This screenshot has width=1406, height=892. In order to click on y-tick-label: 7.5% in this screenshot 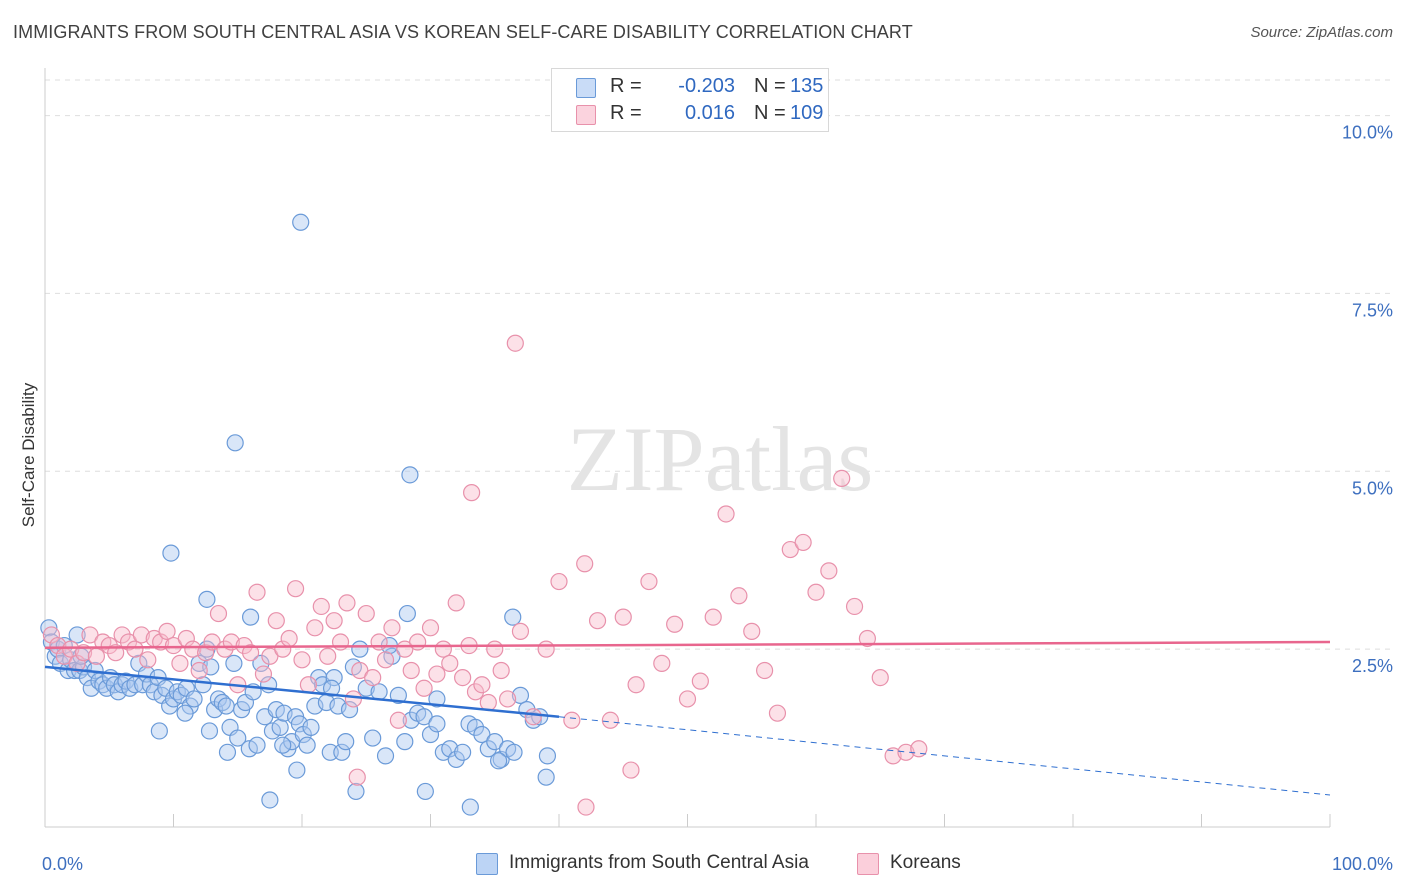, I will do `click(1372, 310)`.